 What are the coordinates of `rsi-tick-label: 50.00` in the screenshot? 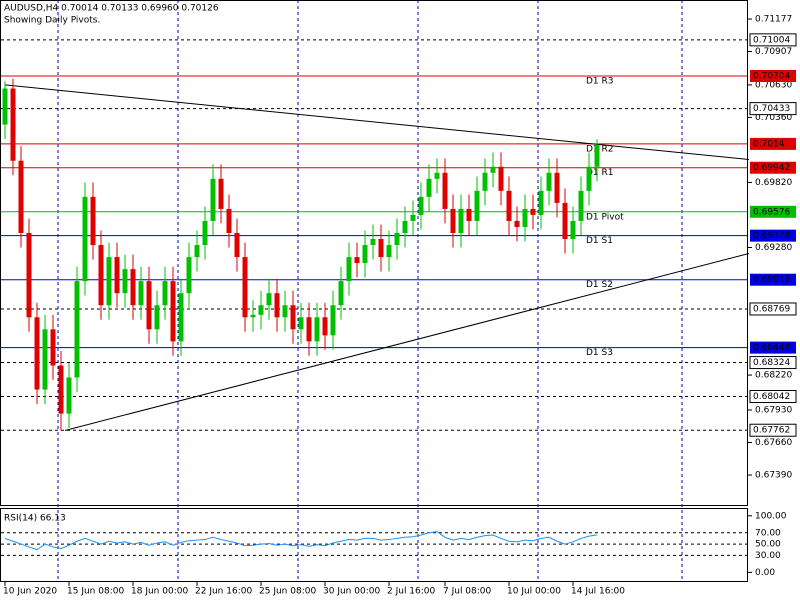 It's located at (768, 545).